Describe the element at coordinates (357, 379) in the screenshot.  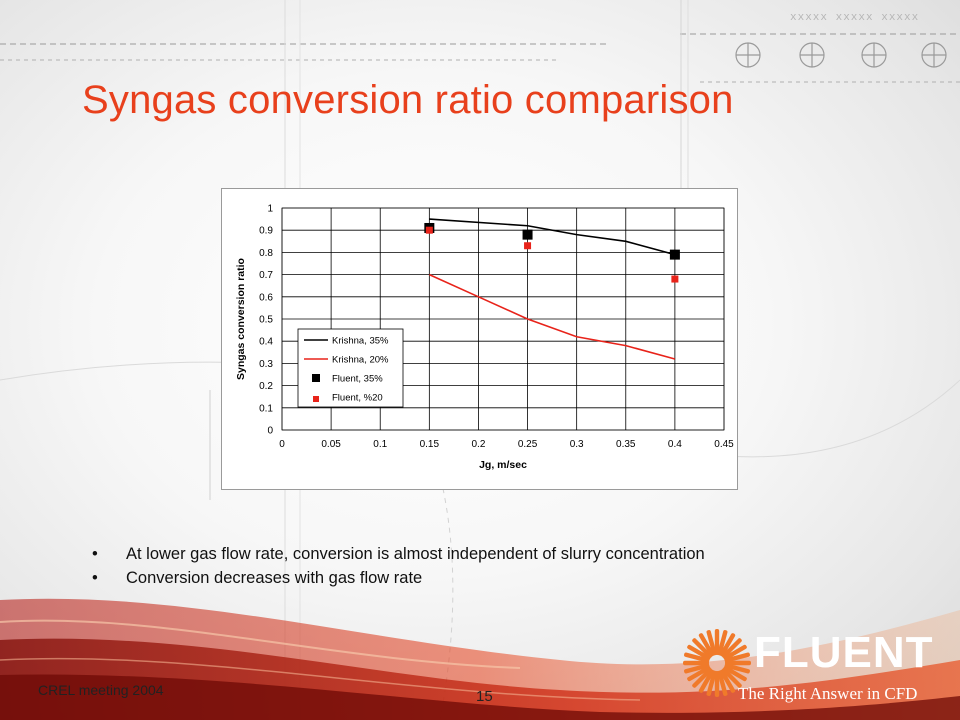
I see `legend-entry-label: Fluent, 35%` at that location.